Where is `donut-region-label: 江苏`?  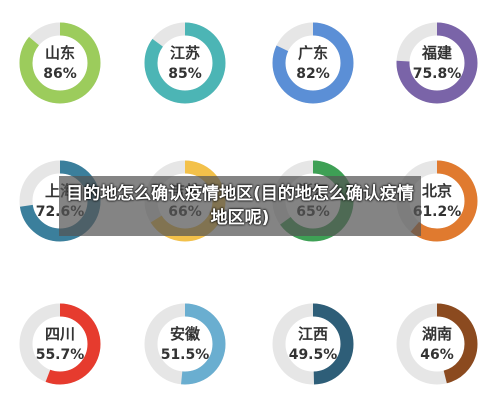 donut-region-label: 江苏 is located at coordinates (185, 53).